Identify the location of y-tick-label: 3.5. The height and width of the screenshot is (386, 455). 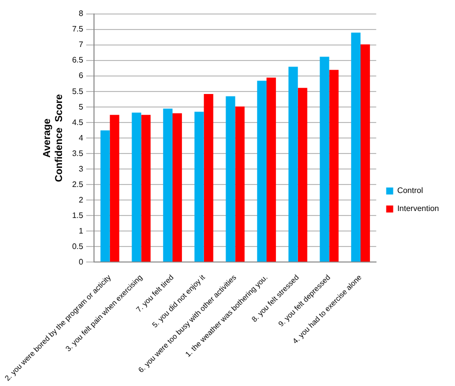
(78, 153).